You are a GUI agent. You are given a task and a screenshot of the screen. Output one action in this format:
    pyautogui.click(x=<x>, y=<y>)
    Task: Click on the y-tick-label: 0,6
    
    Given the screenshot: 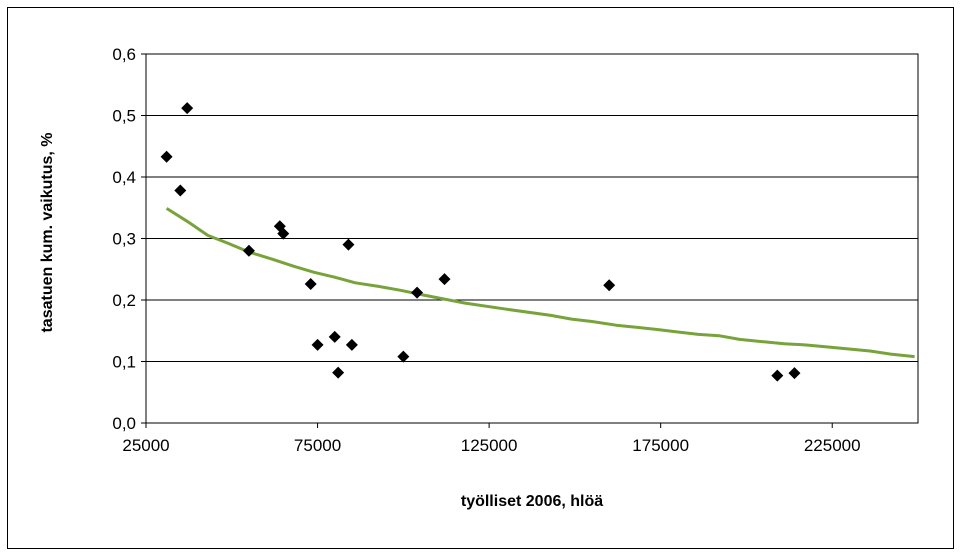 What is the action you would take?
    pyautogui.click(x=124, y=54)
    